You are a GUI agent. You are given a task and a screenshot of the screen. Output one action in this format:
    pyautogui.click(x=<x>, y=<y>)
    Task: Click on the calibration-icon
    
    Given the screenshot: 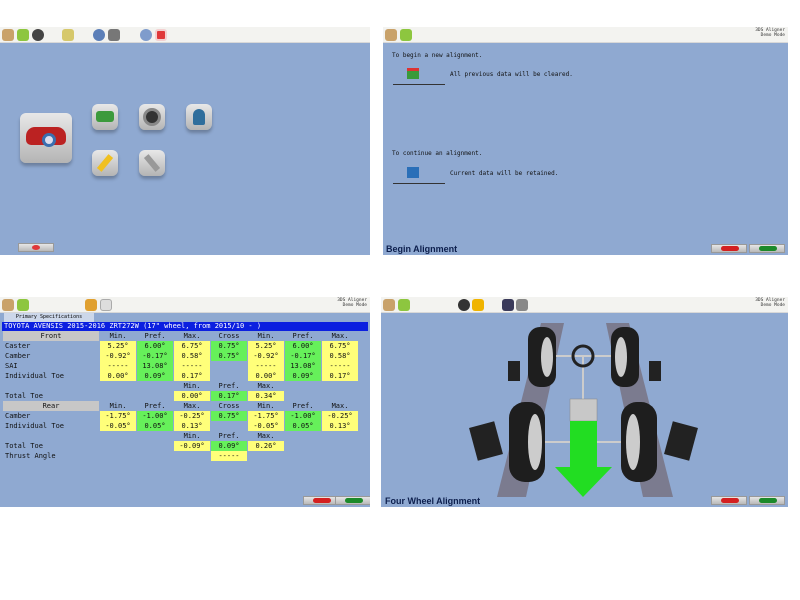 What is the action you would take?
    pyautogui.click(x=99, y=35)
    